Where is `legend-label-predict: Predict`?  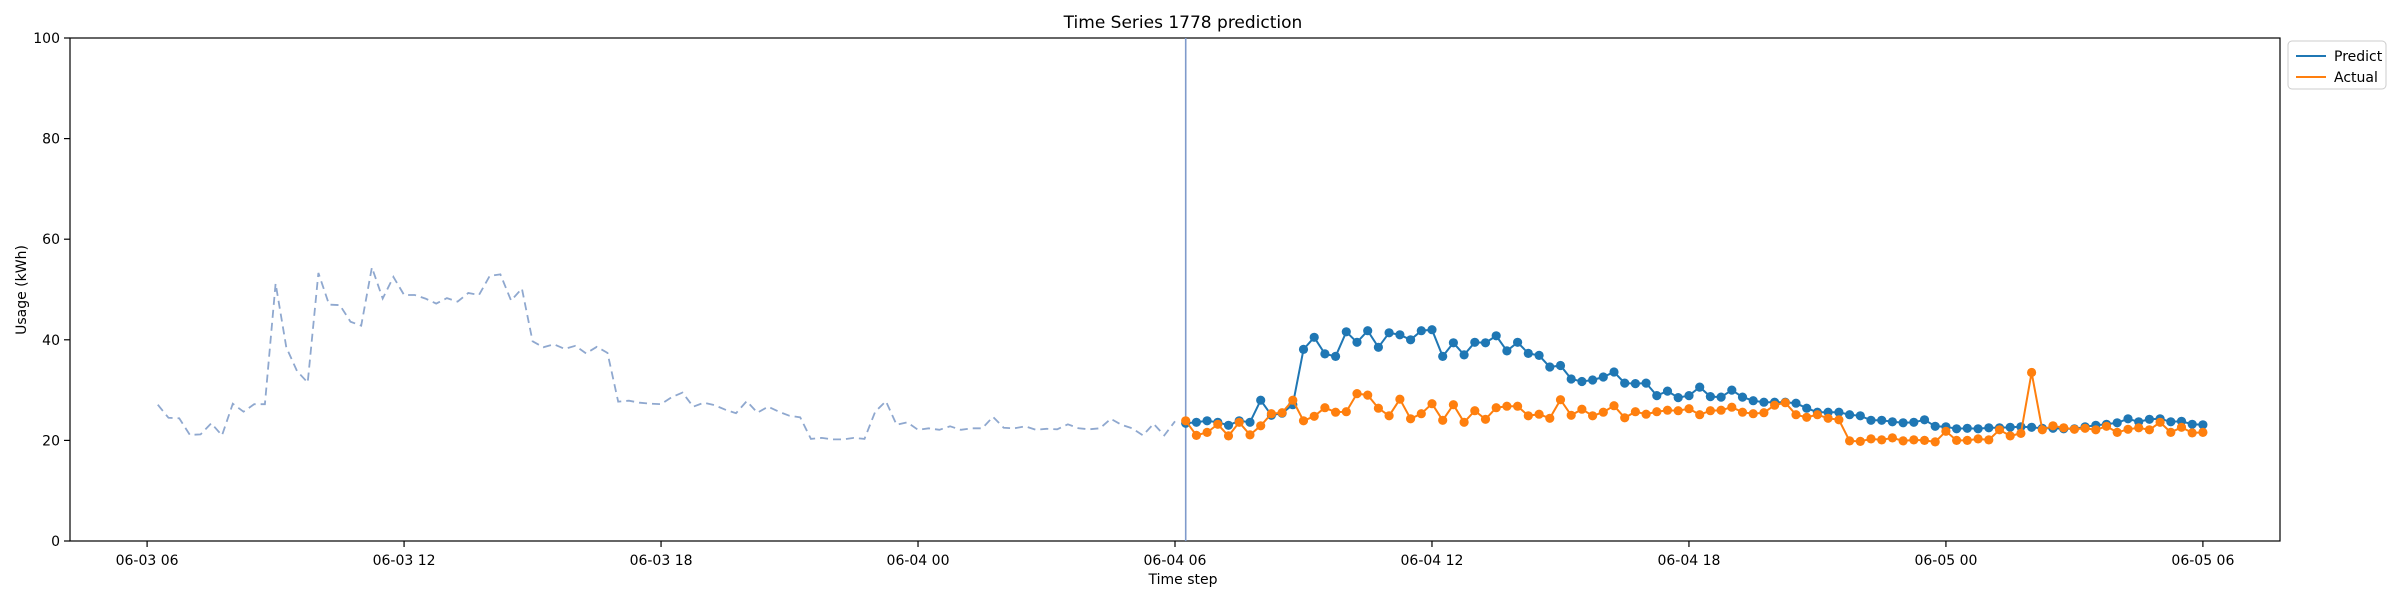 legend-label-predict: Predict is located at coordinates (2358, 57).